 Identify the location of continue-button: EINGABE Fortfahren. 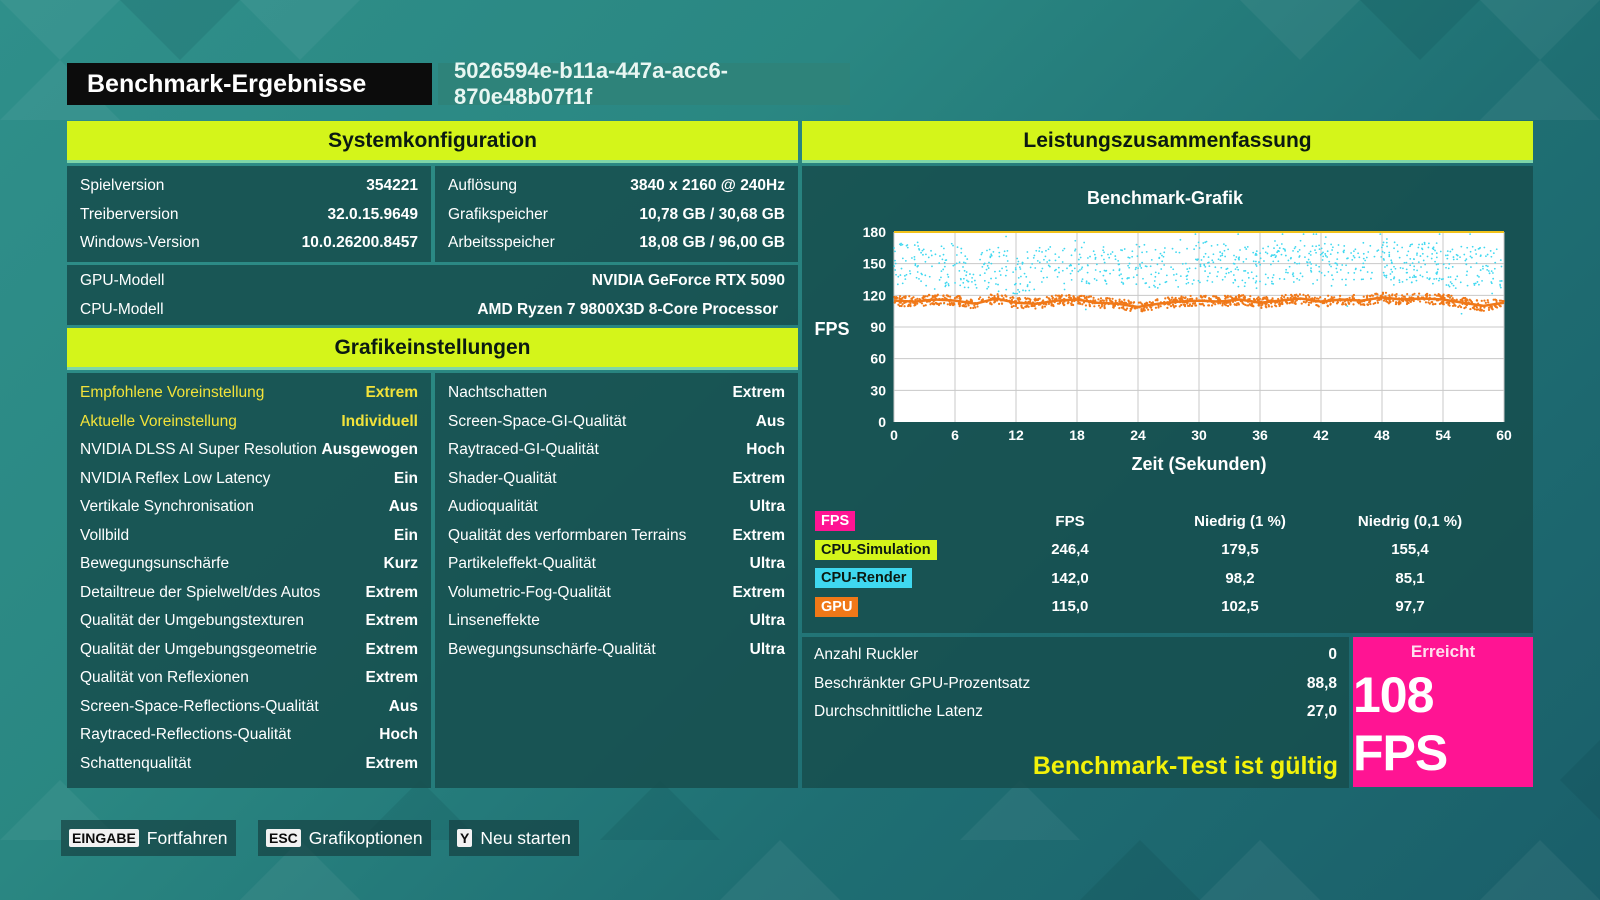
(148, 838).